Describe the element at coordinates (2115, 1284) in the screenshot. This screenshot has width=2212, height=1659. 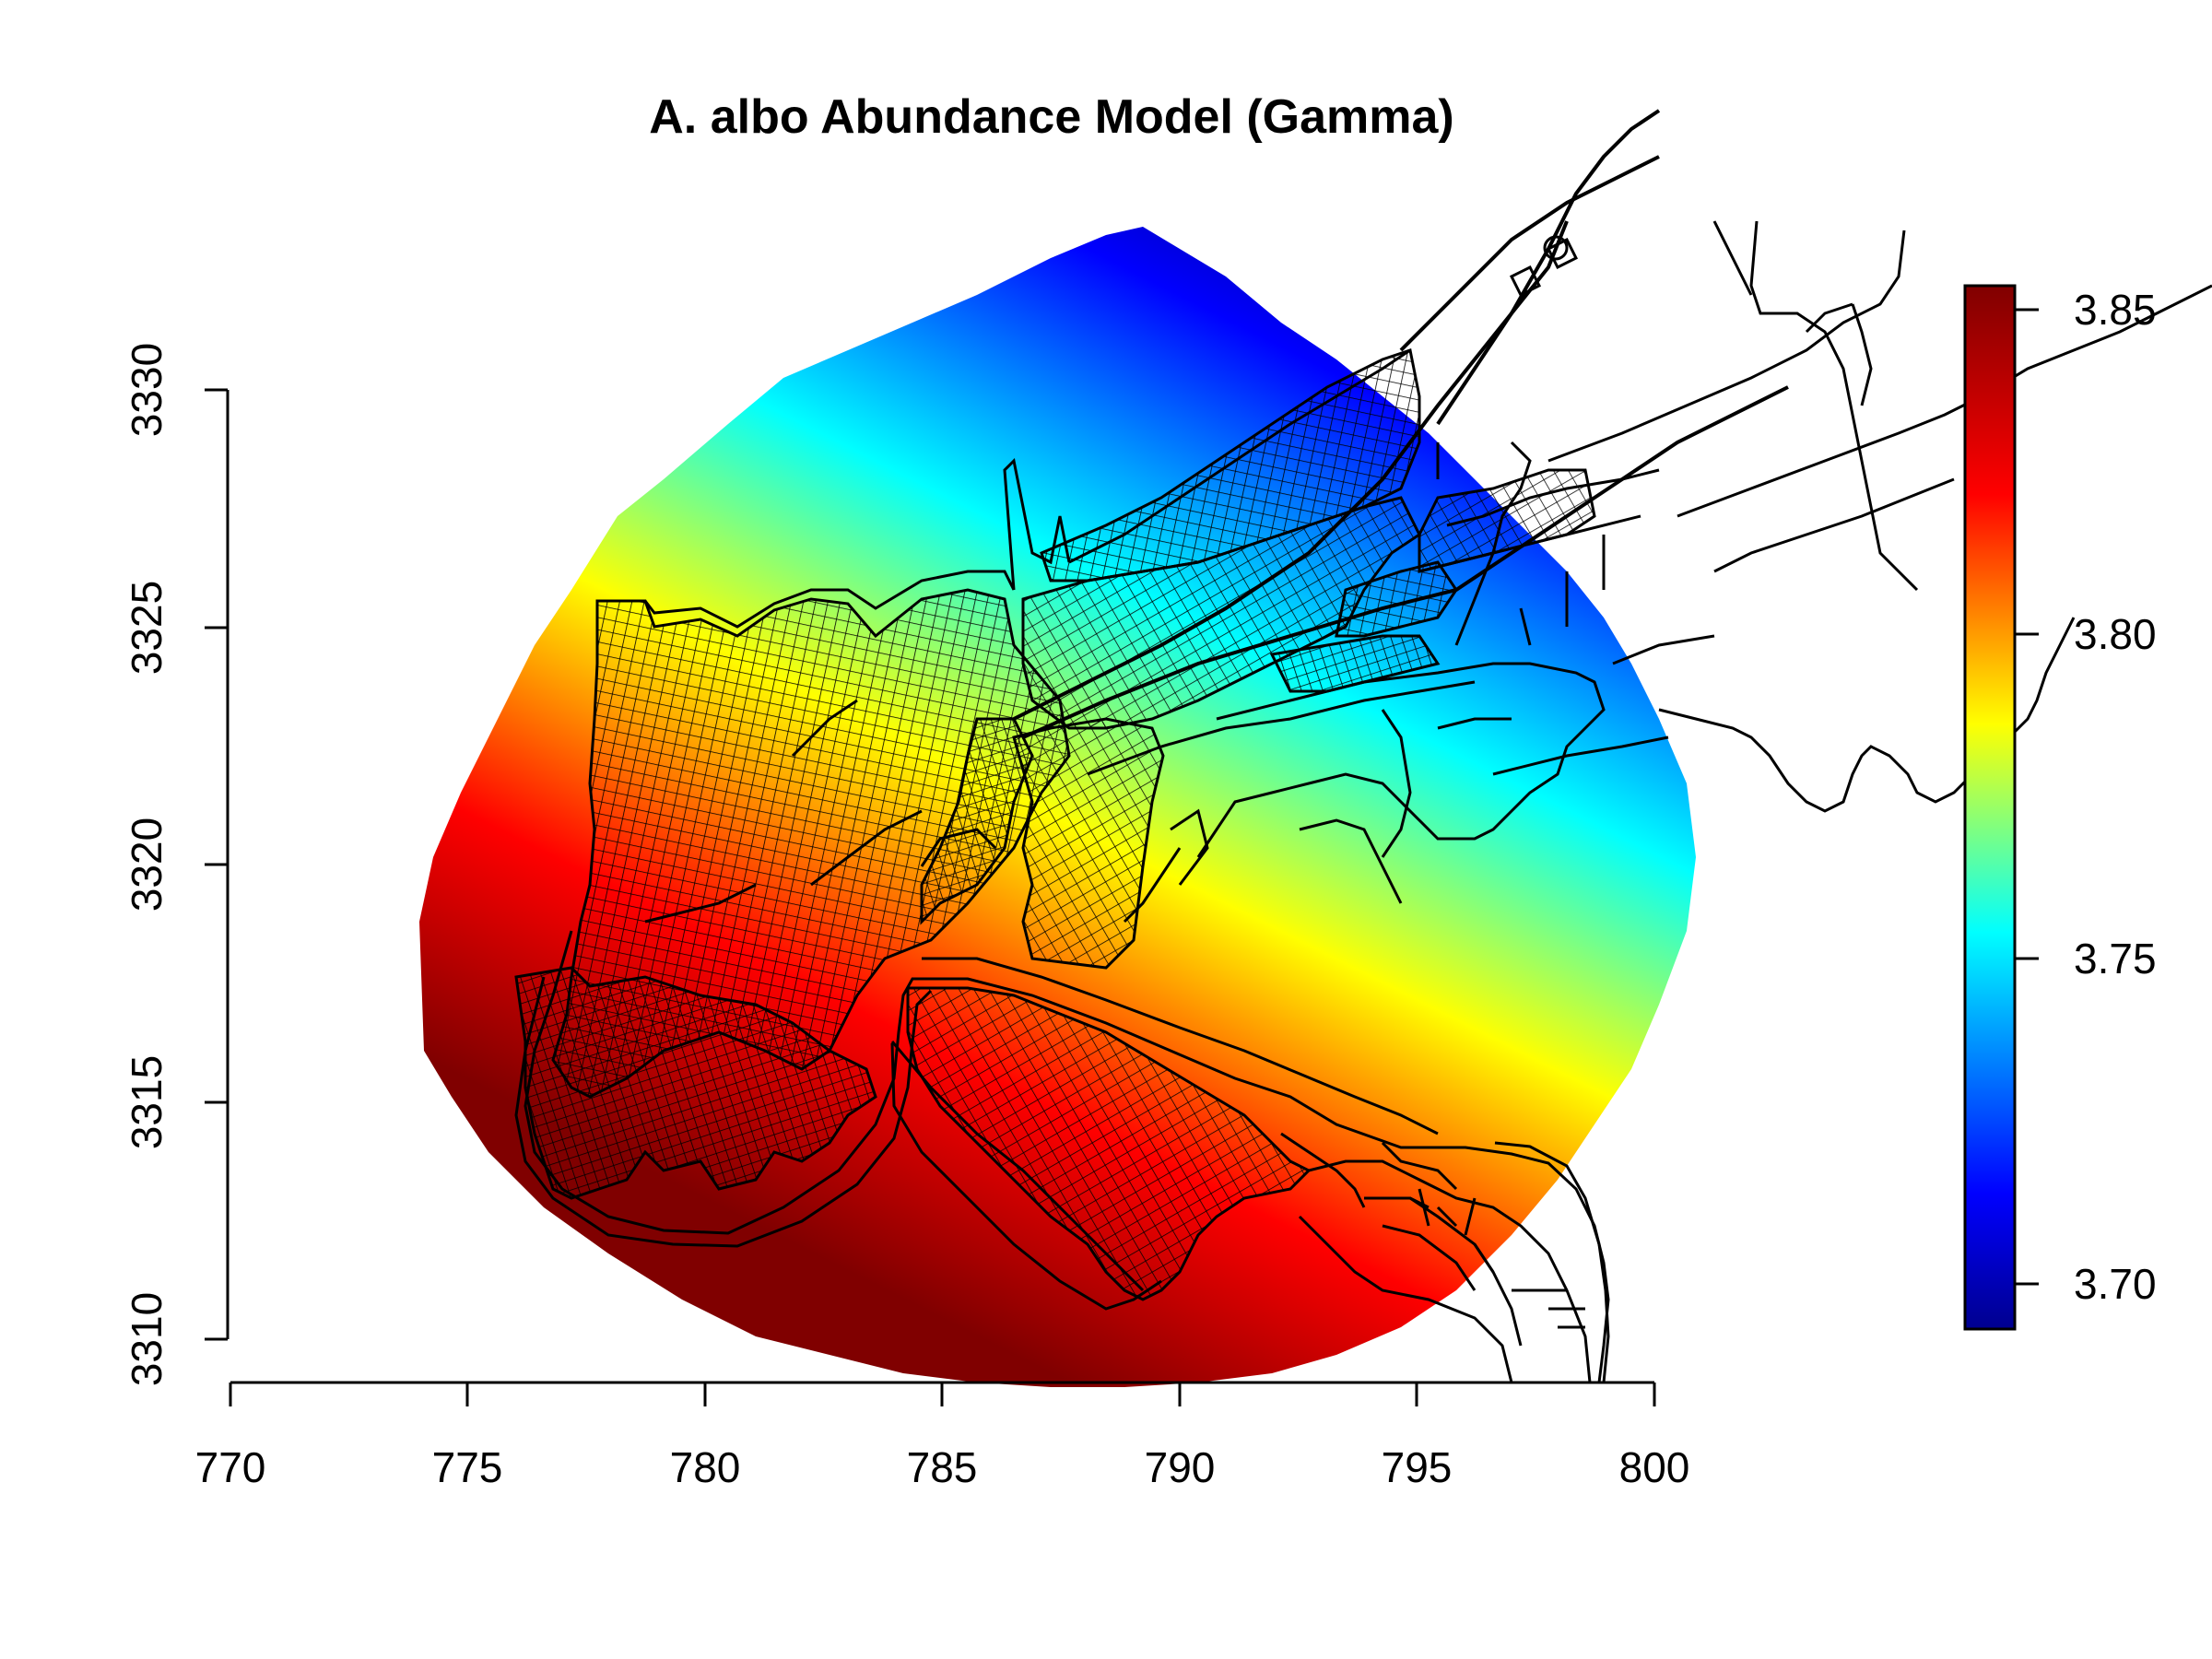
I see `legend-tick-label: 3.70` at that location.